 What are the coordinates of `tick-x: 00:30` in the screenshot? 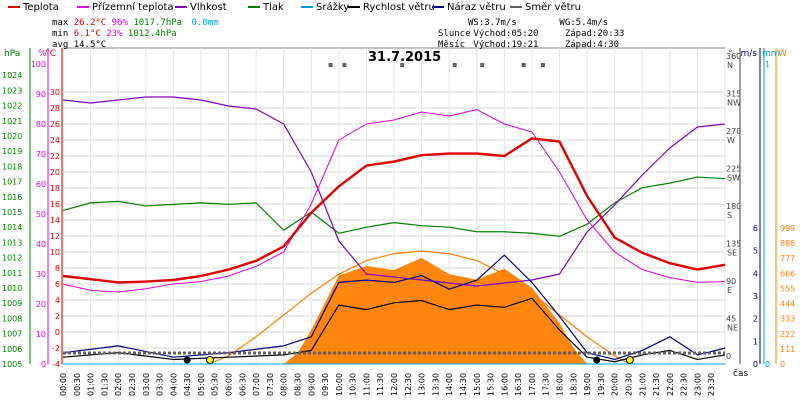 It's located at (77, 384).